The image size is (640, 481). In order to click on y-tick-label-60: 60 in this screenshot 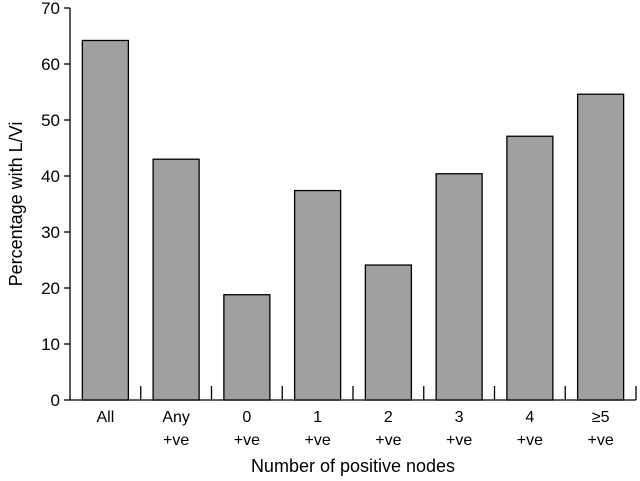, I will do `click(50, 64)`.